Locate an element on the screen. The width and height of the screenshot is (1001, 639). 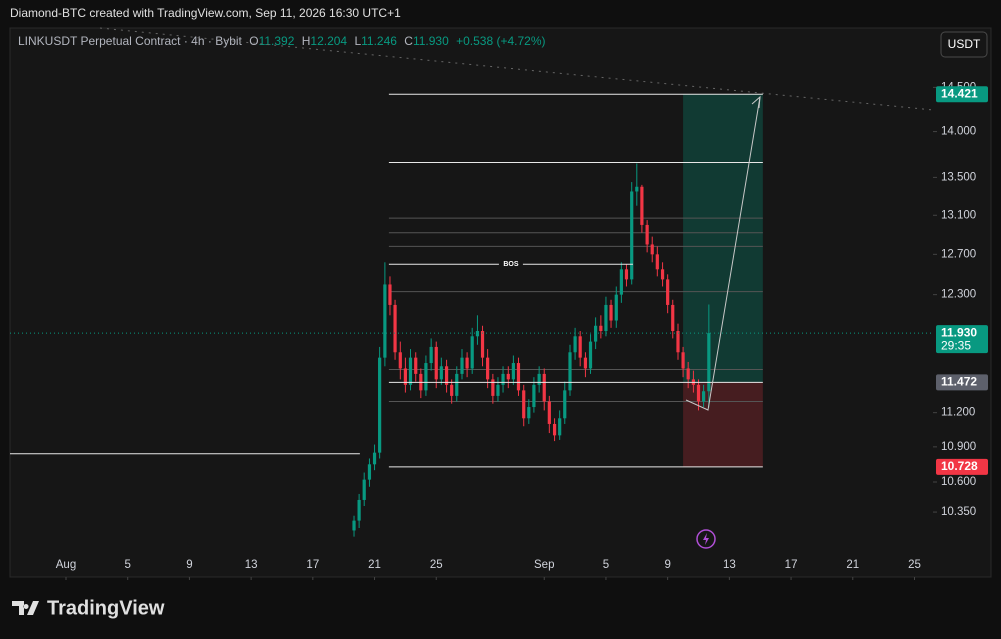
arrow-head is located at coordinates (756, 102).